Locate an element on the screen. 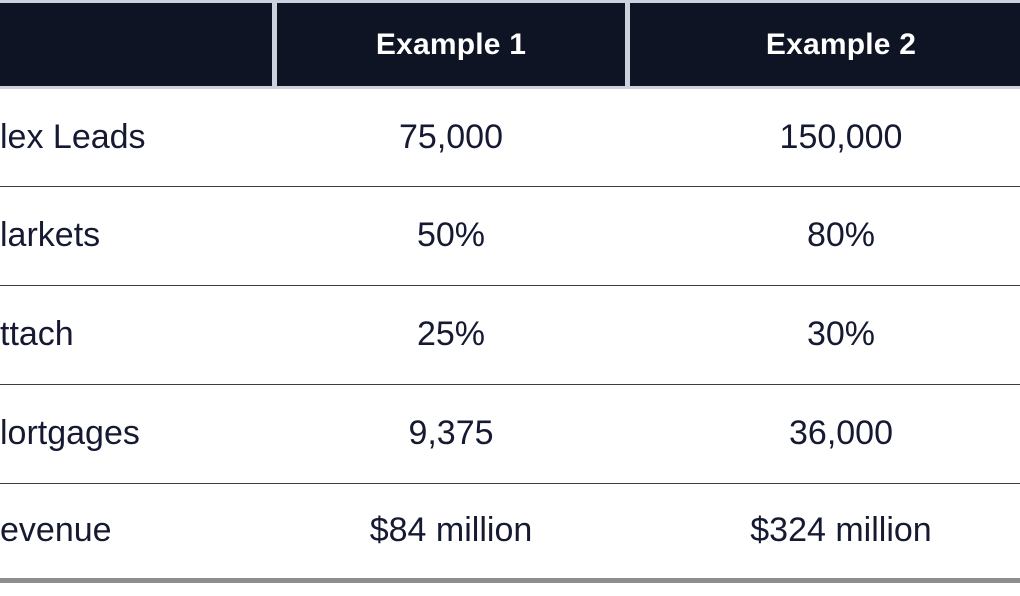  table-top-border is located at coordinates (510, 1).